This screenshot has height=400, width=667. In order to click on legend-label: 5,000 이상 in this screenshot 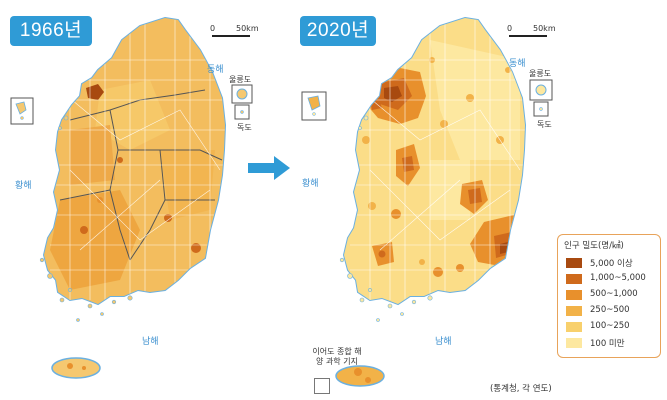, I will do `click(611, 264)`.